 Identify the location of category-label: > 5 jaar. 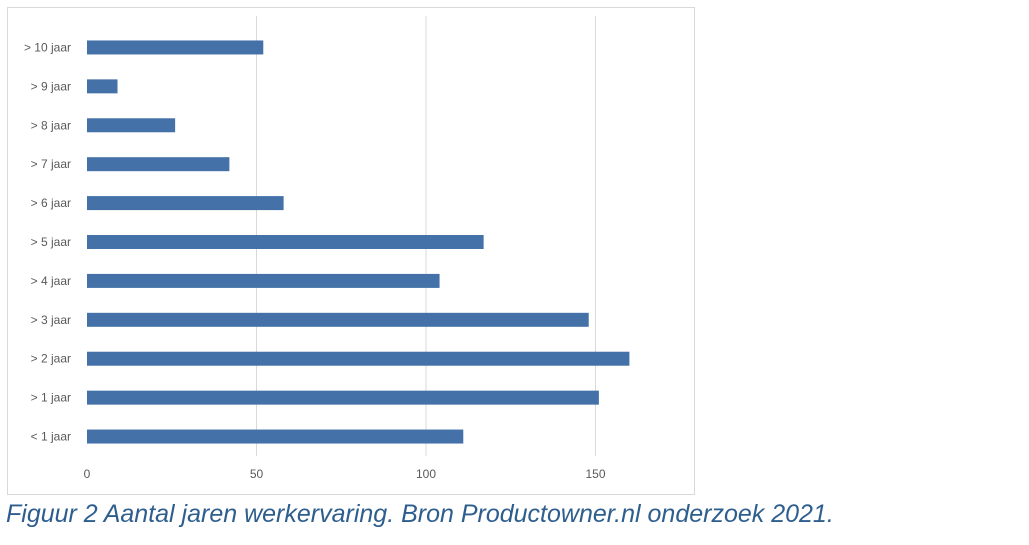
(51, 242).